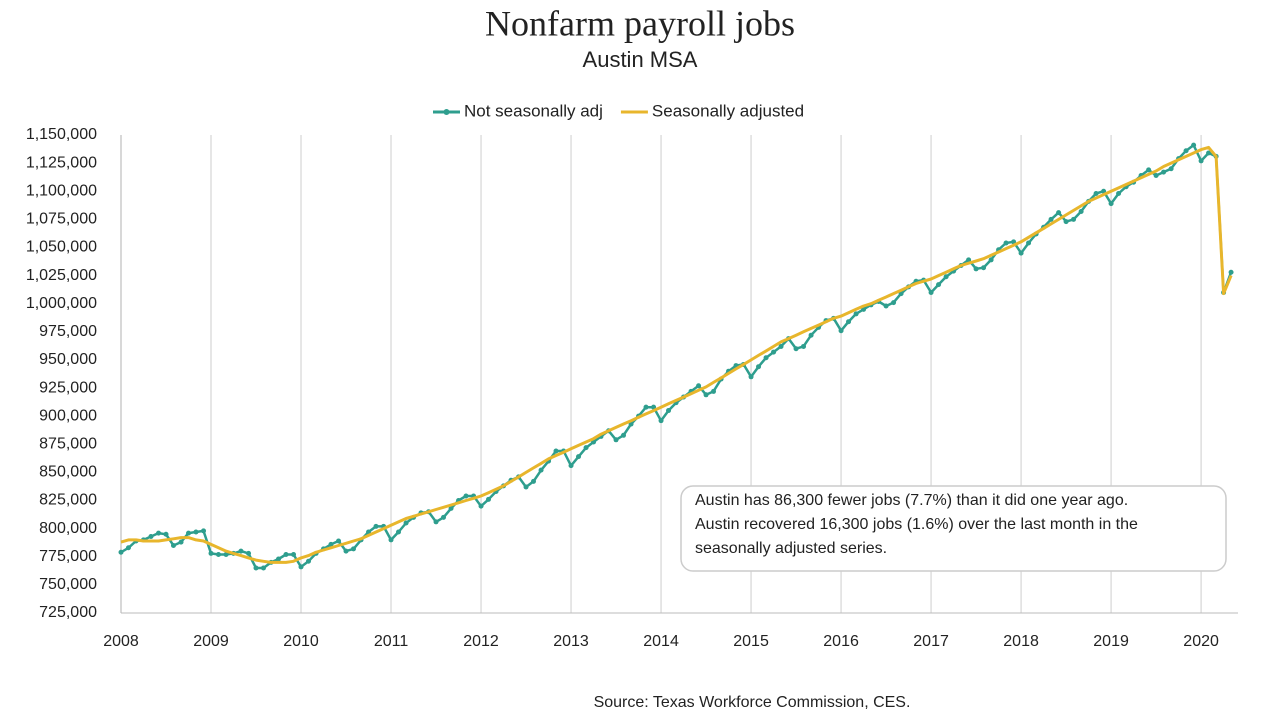  What do you see at coordinates (481, 641) in the screenshot?
I see `x-tick-label: 2012` at bounding box center [481, 641].